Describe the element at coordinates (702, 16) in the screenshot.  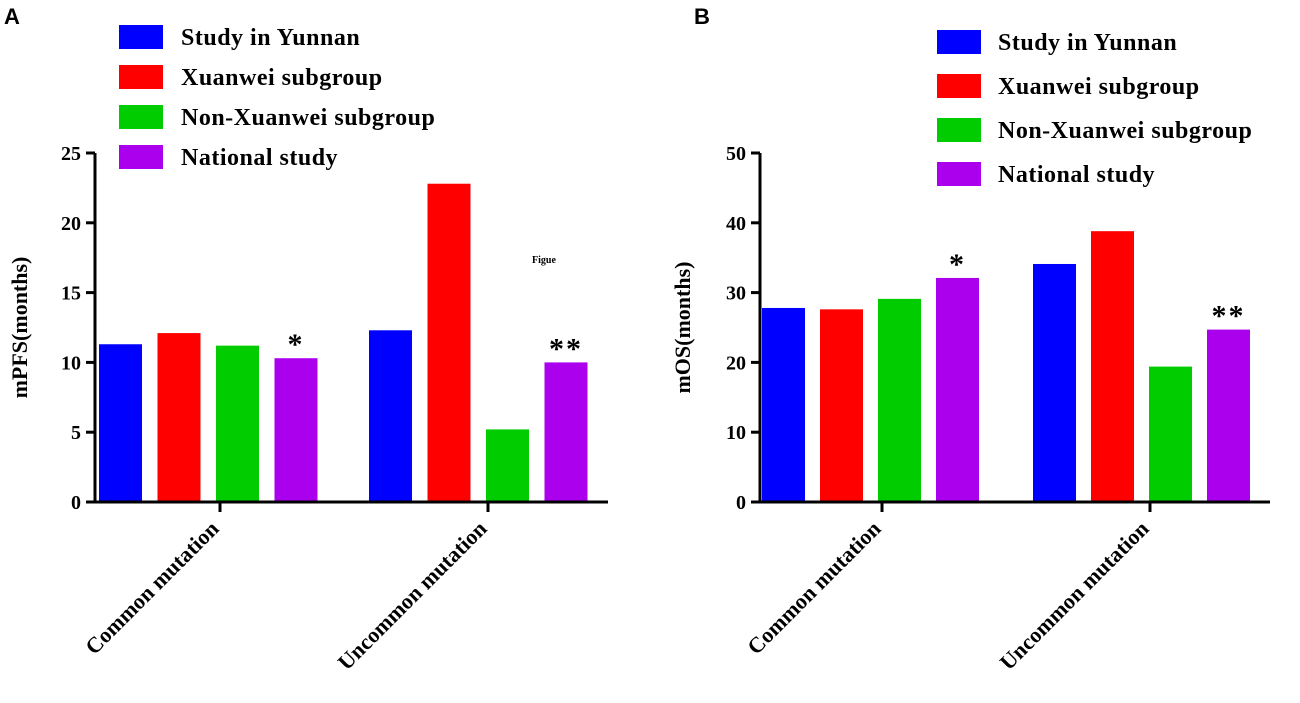
I see `panel-letter-b: B` at that location.